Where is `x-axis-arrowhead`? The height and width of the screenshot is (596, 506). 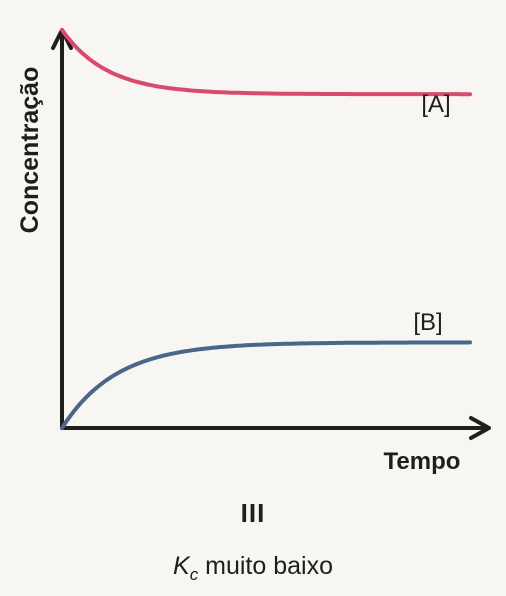 x-axis-arrowhead is located at coordinates (480, 428).